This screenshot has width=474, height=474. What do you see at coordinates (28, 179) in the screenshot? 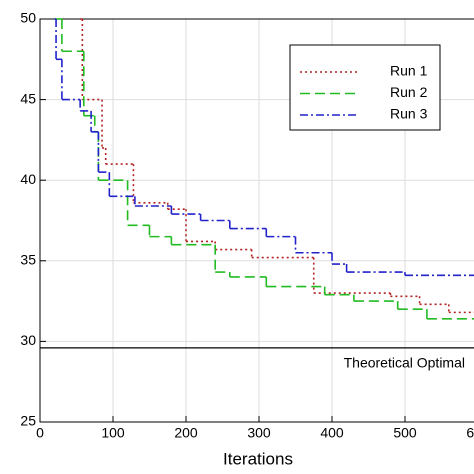
I see `y-tick-label: 40` at bounding box center [28, 179].